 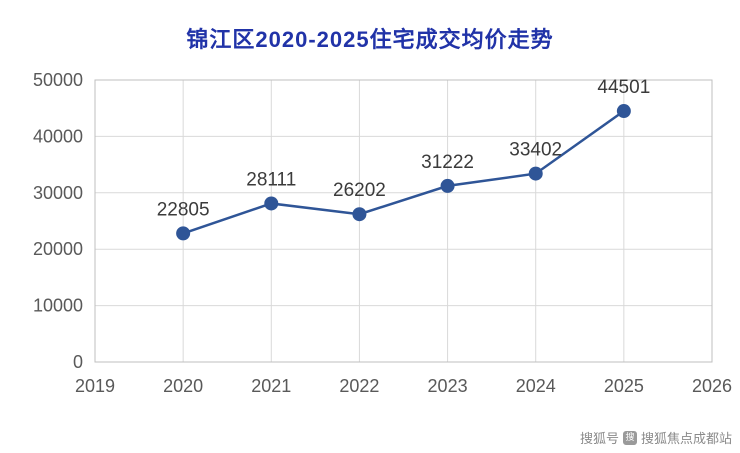 I want to click on data-point-label: 22805, so click(x=183, y=209).